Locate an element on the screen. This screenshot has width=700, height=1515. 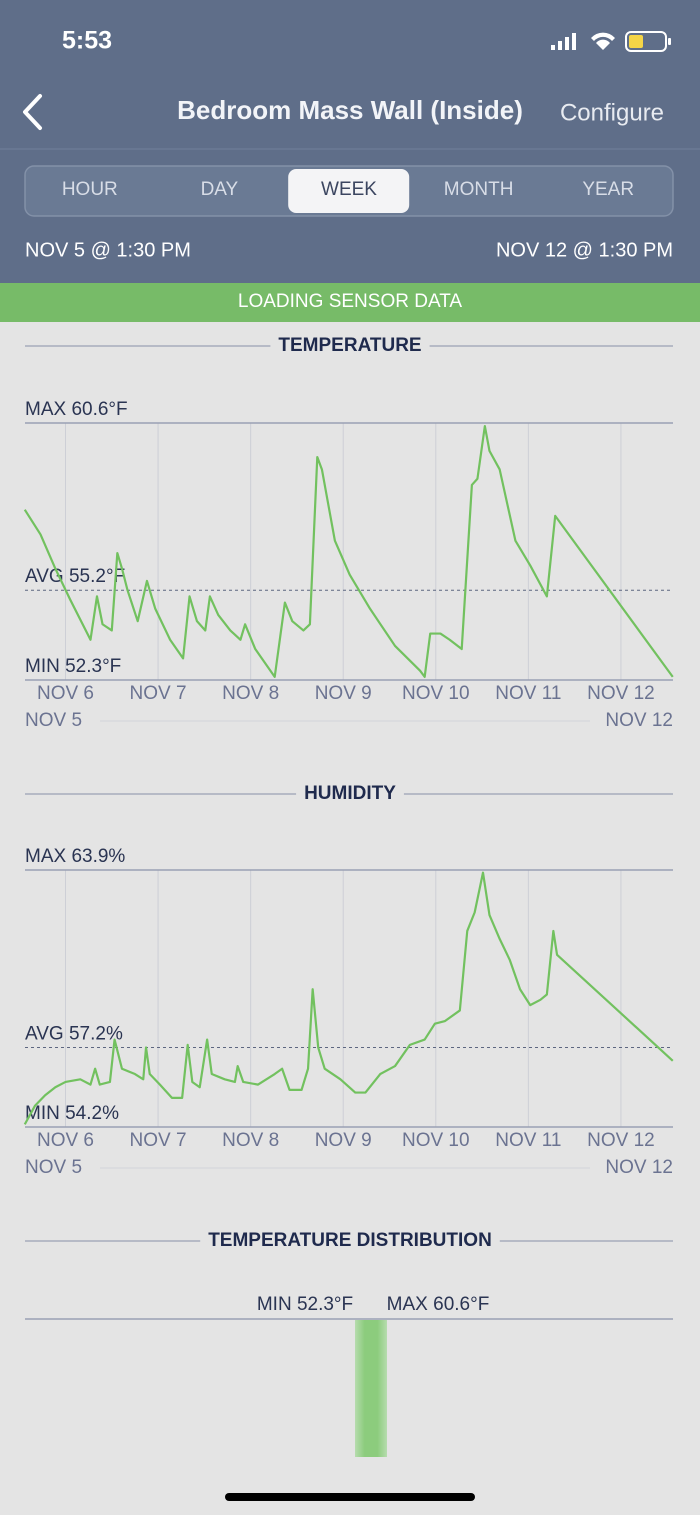
y-tick-label: MAX 63.9% is located at coordinates (75, 856).